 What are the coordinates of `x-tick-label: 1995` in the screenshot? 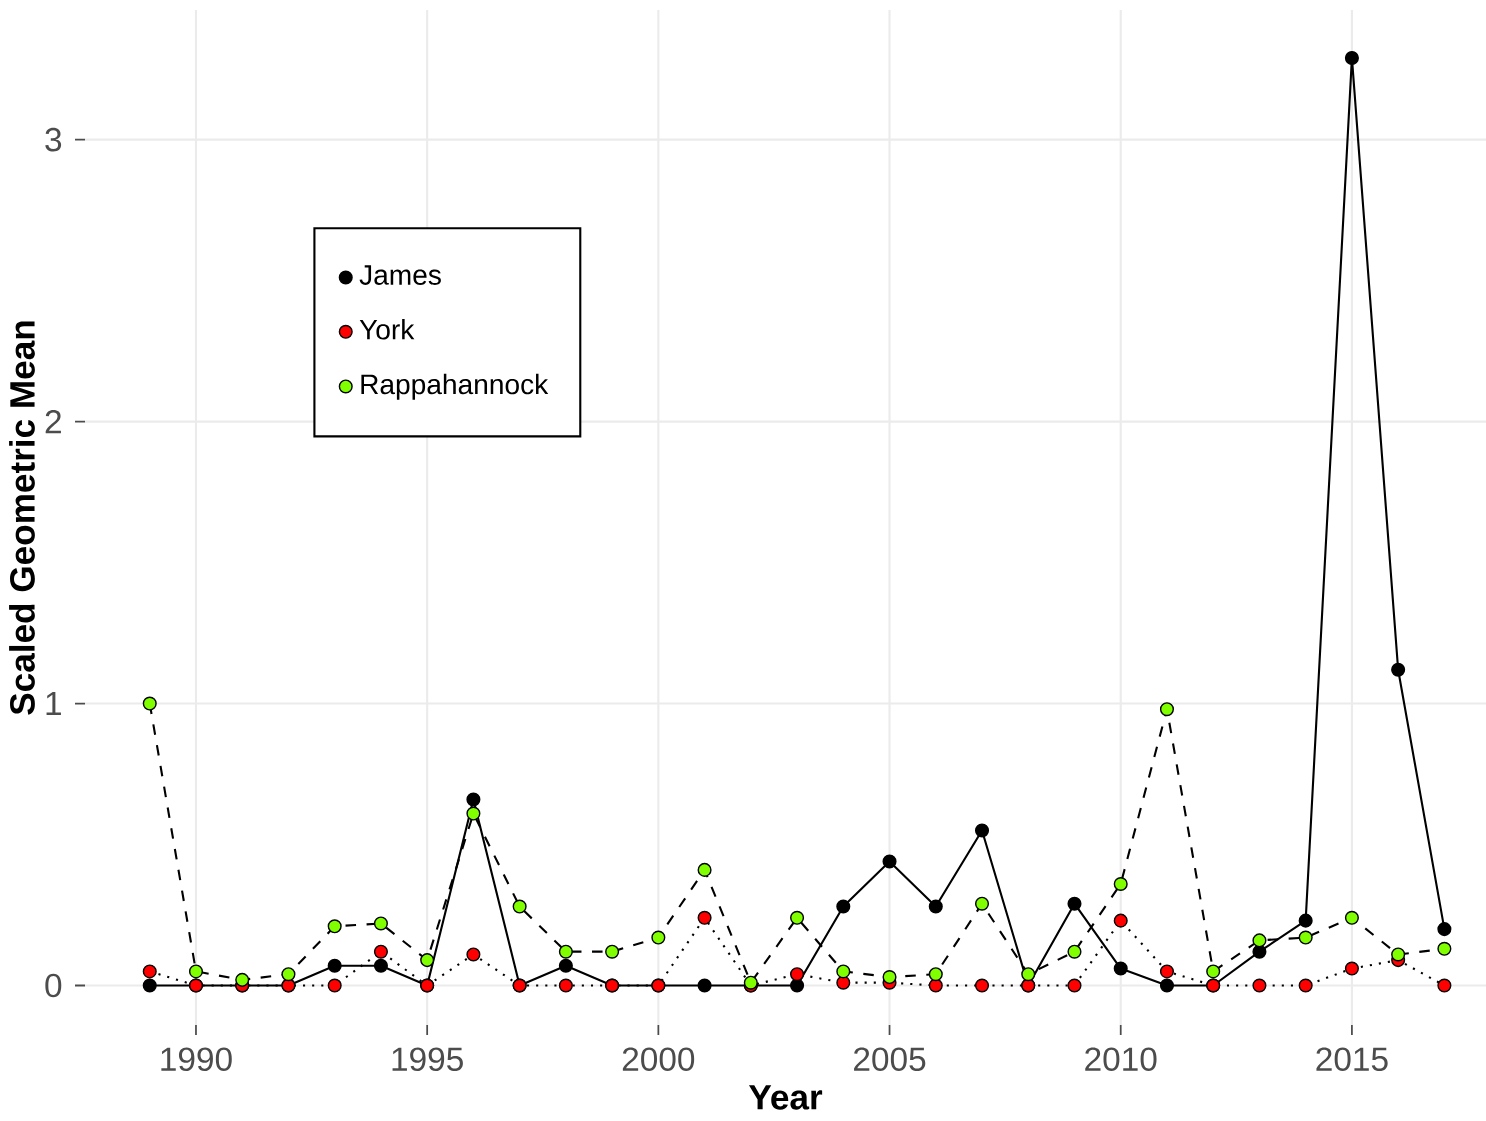 It's located at (427, 1059).